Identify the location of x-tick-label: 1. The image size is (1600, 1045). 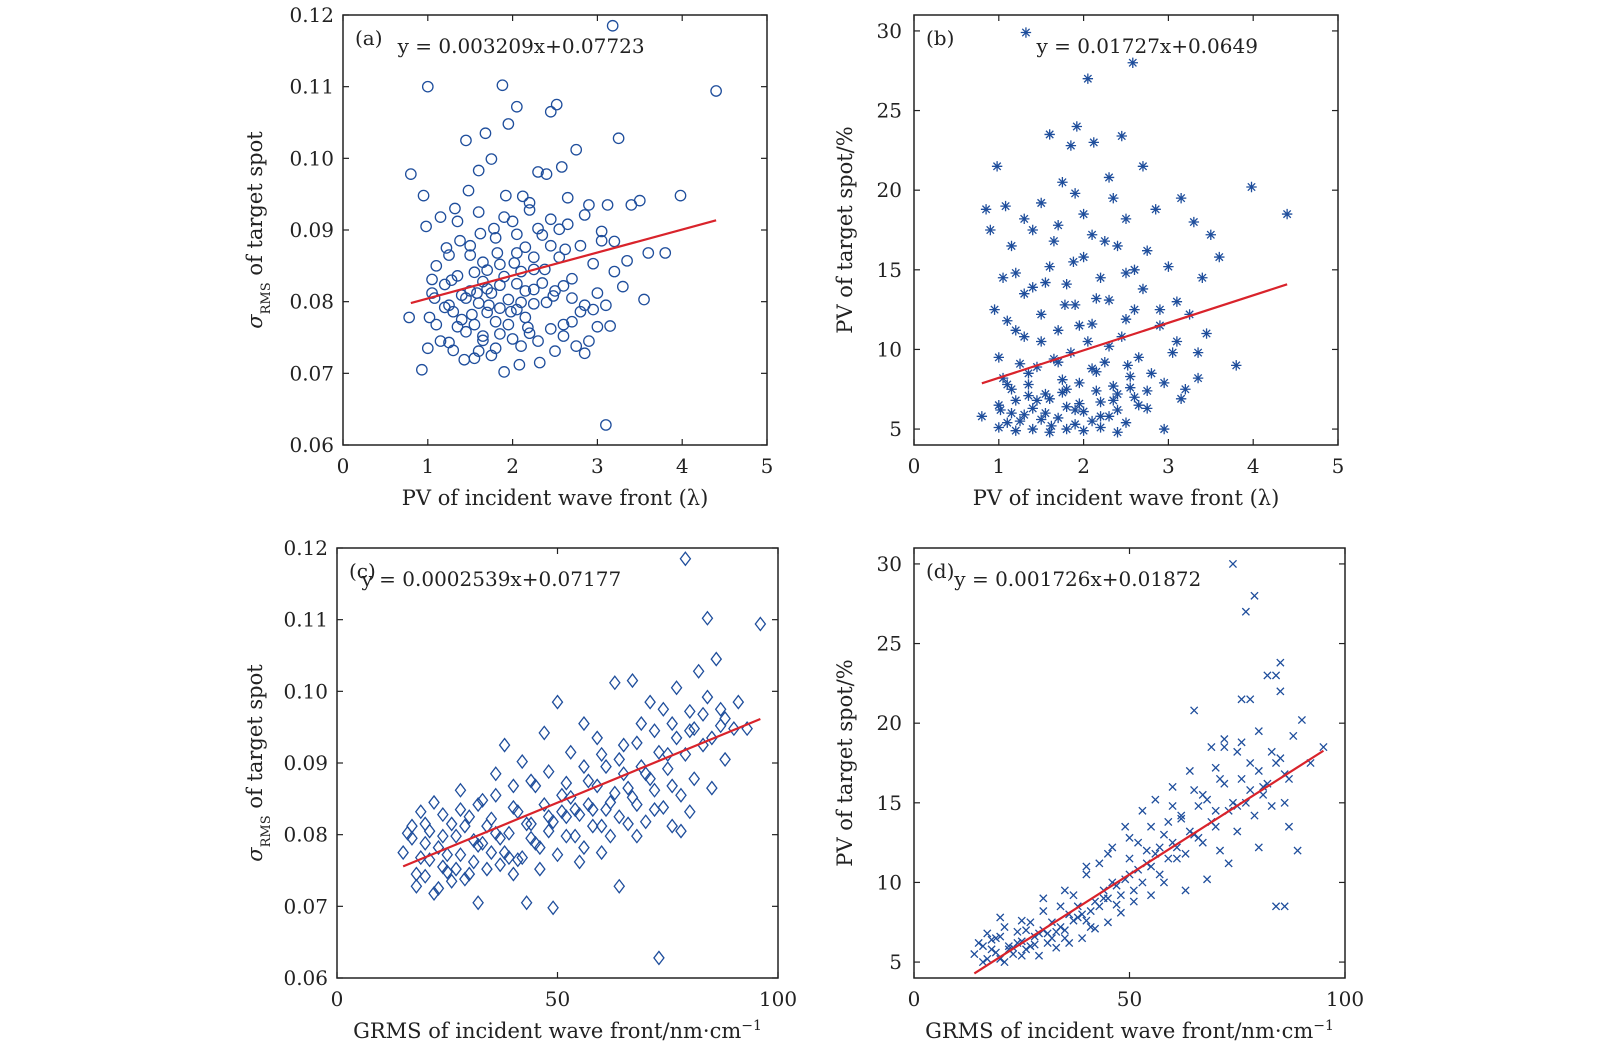
(998, 466).